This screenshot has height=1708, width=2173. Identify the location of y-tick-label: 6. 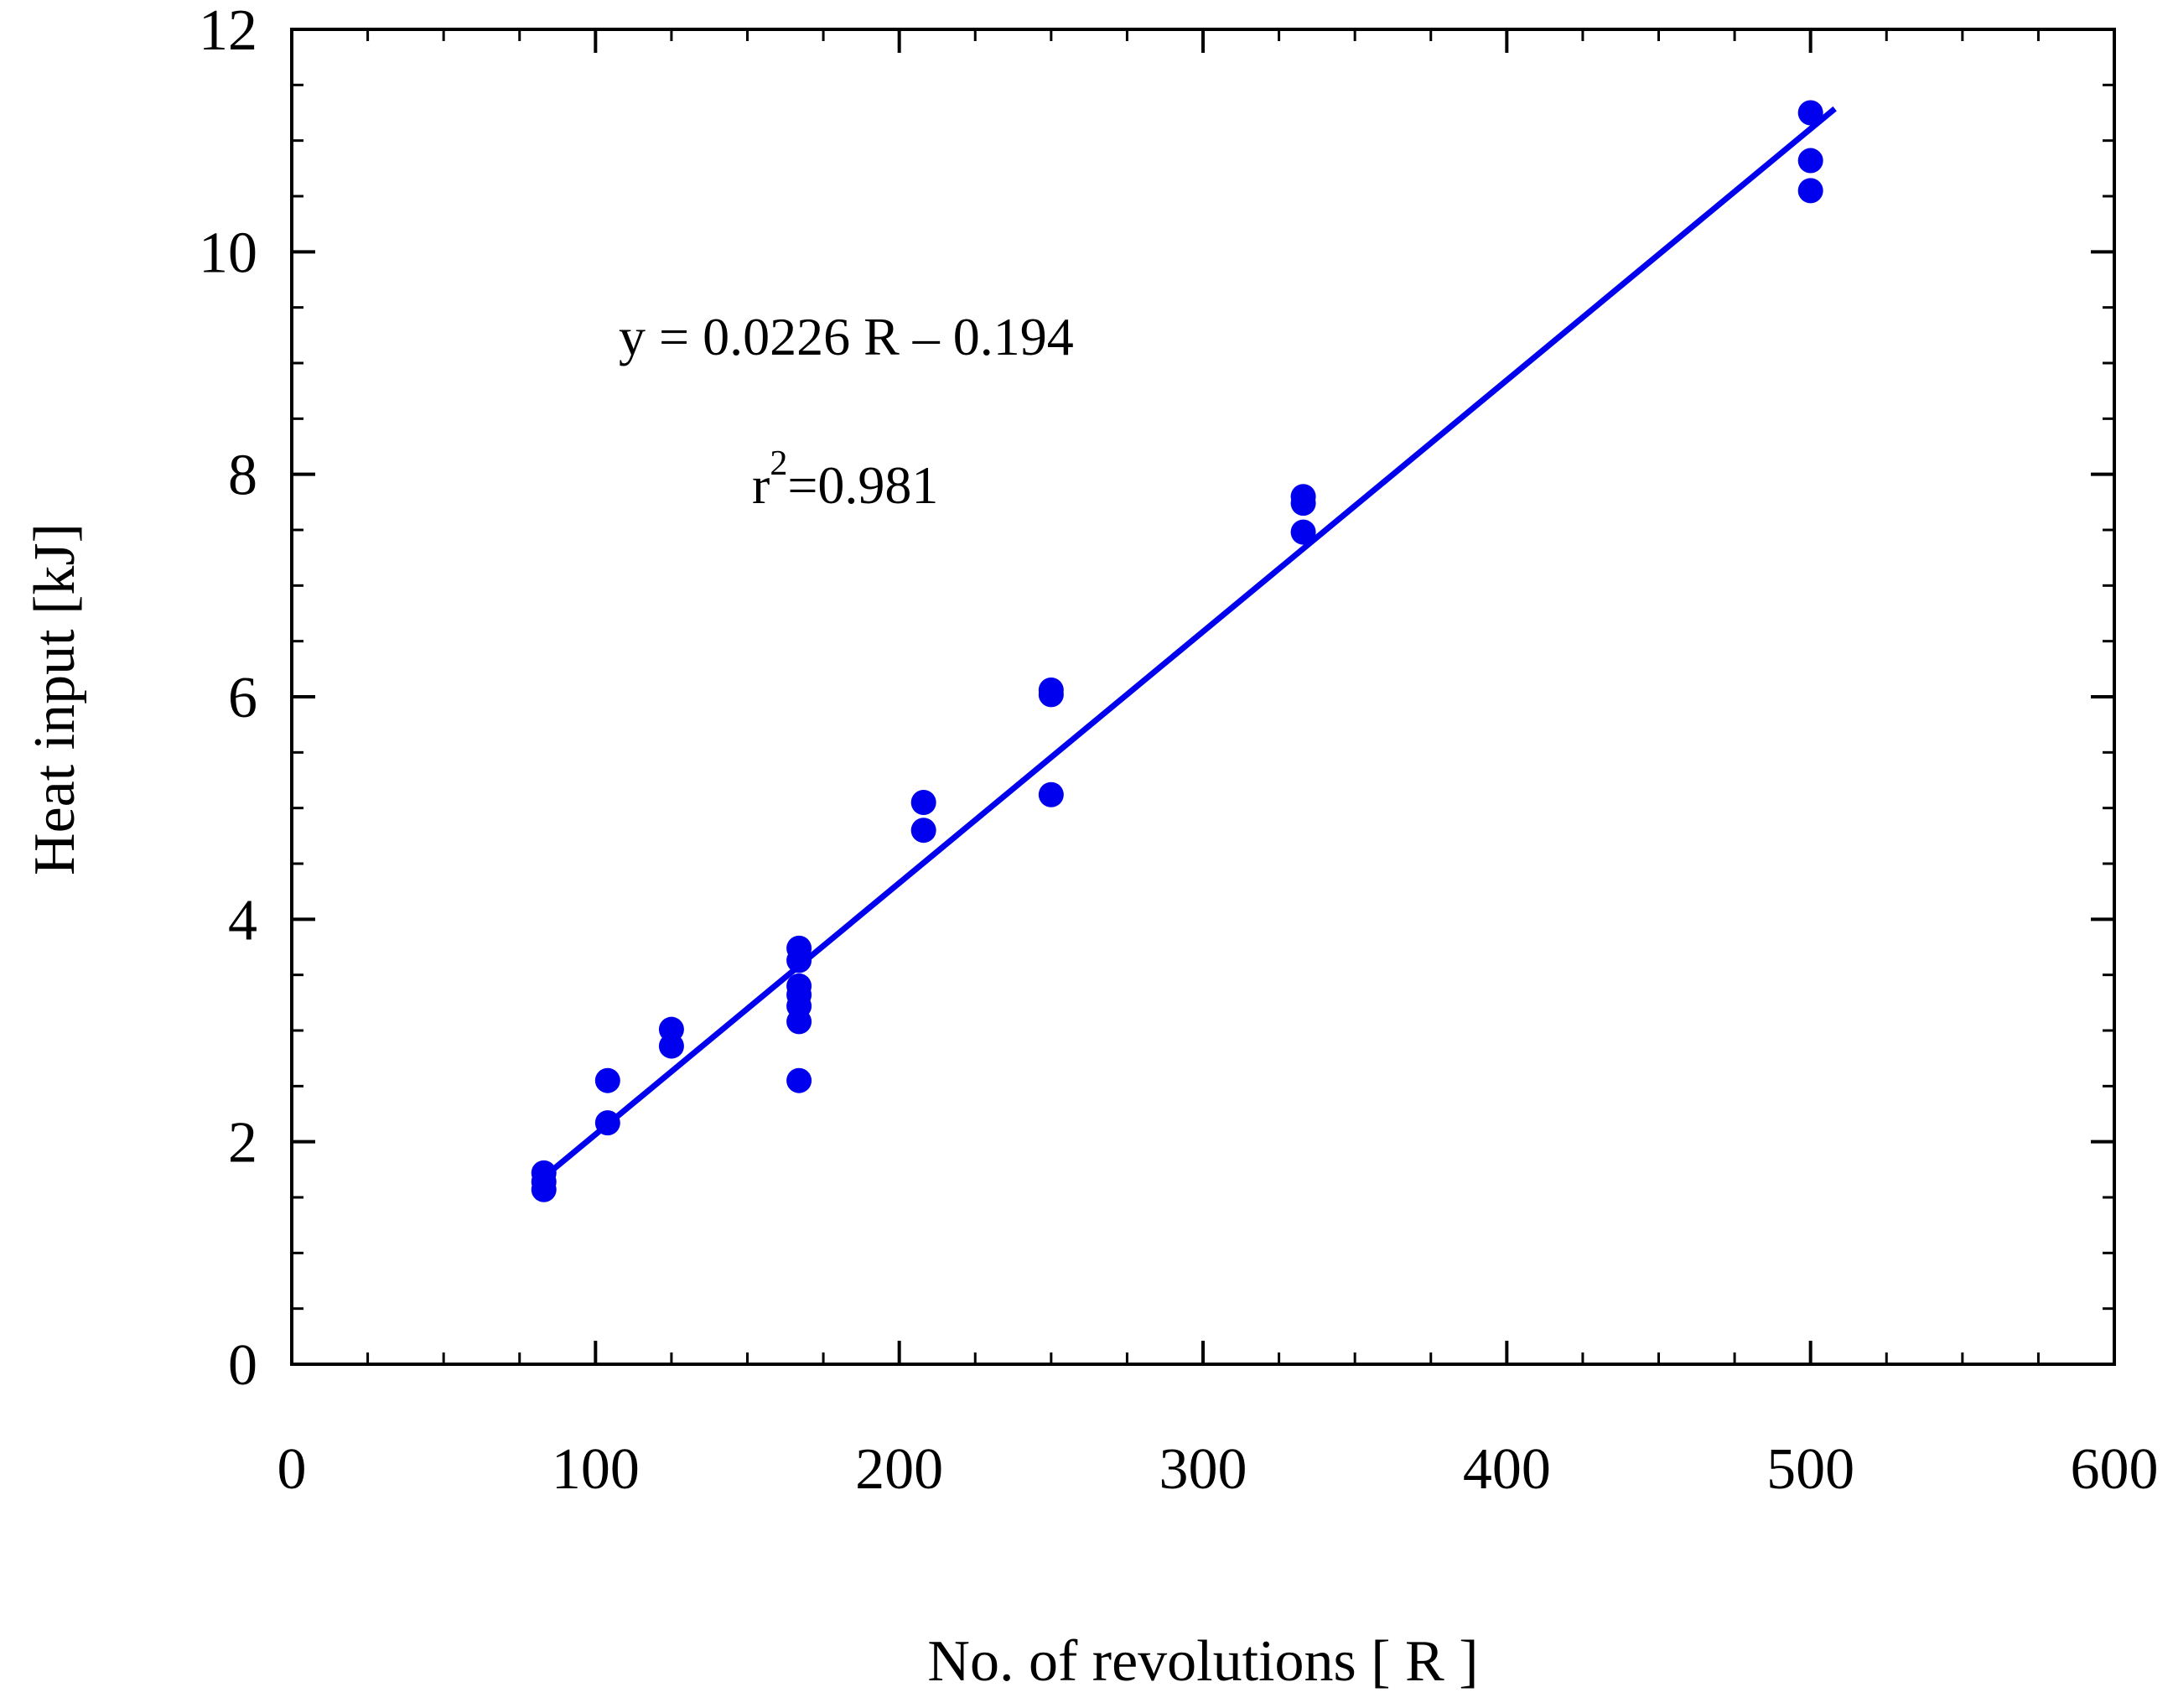
(243, 698).